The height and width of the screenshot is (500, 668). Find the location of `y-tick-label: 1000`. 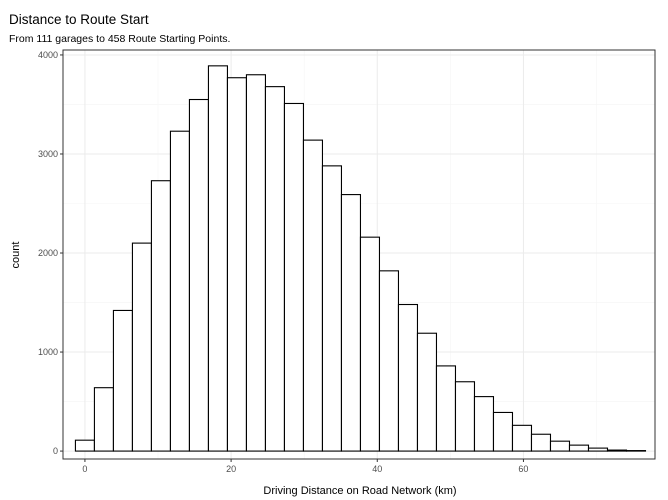

y-tick-label: 1000 is located at coordinates (48, 352).